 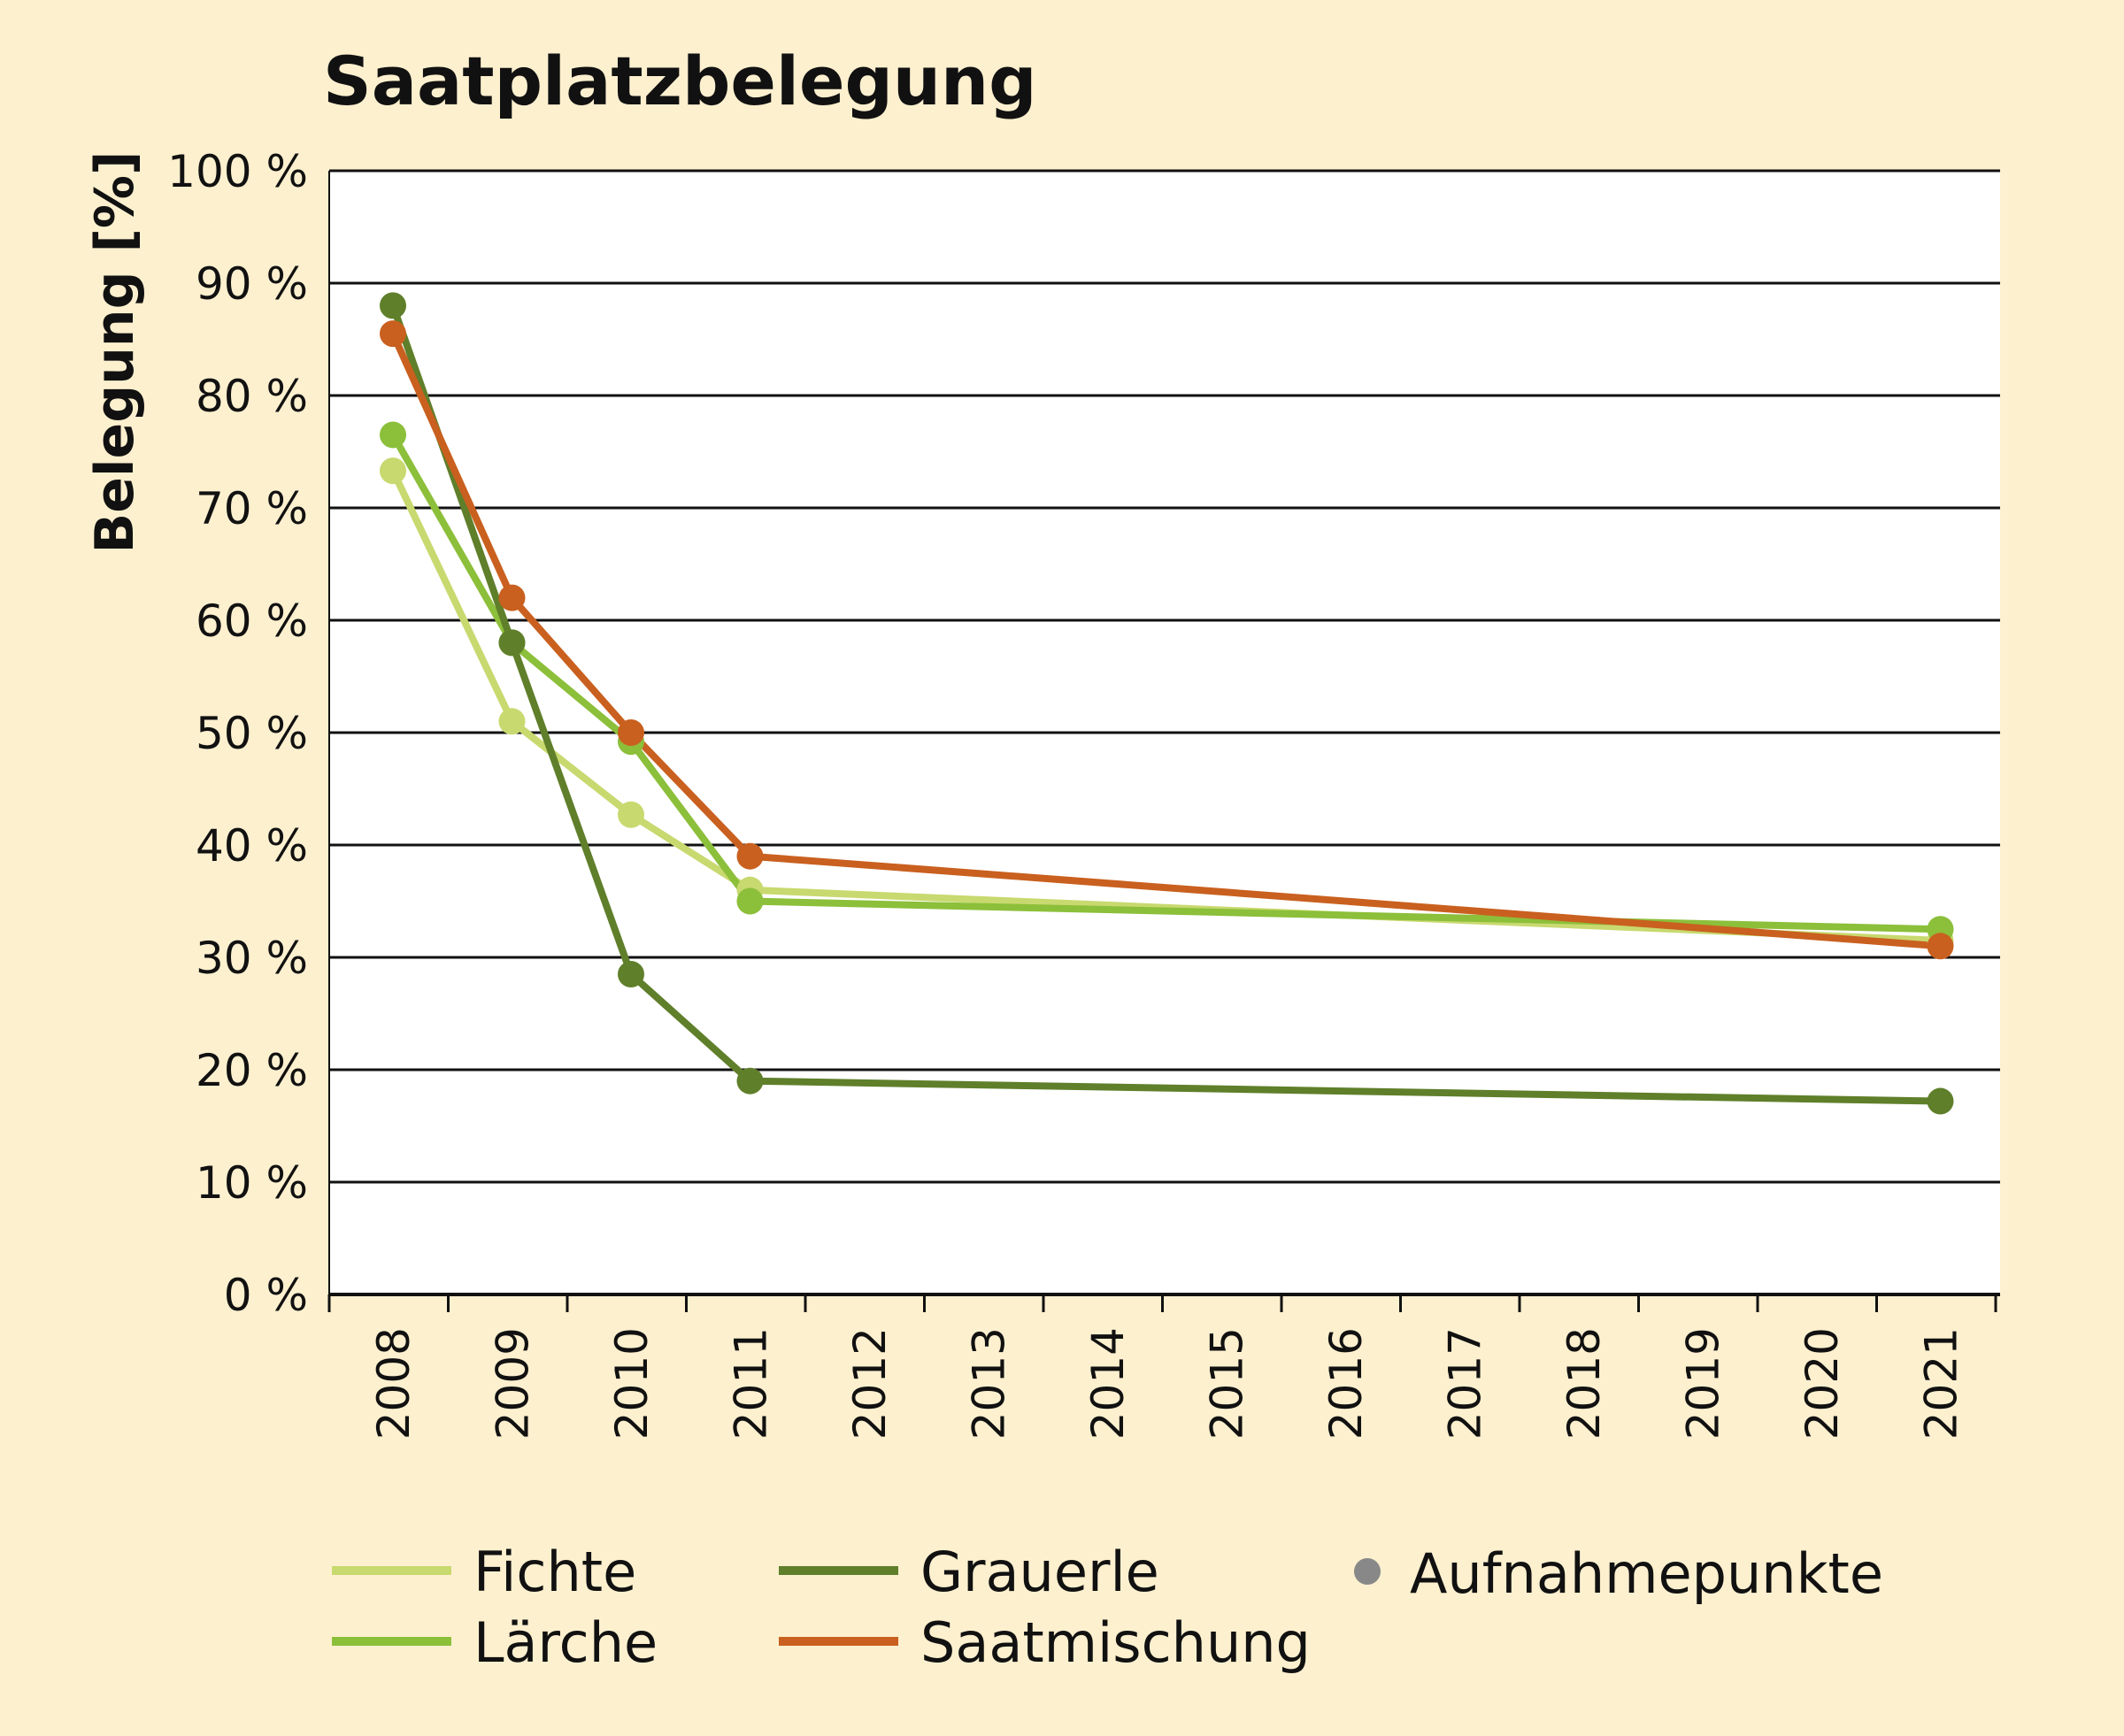 I want to click on y-tick-label: 10 %, so click(x=252, y=1183).